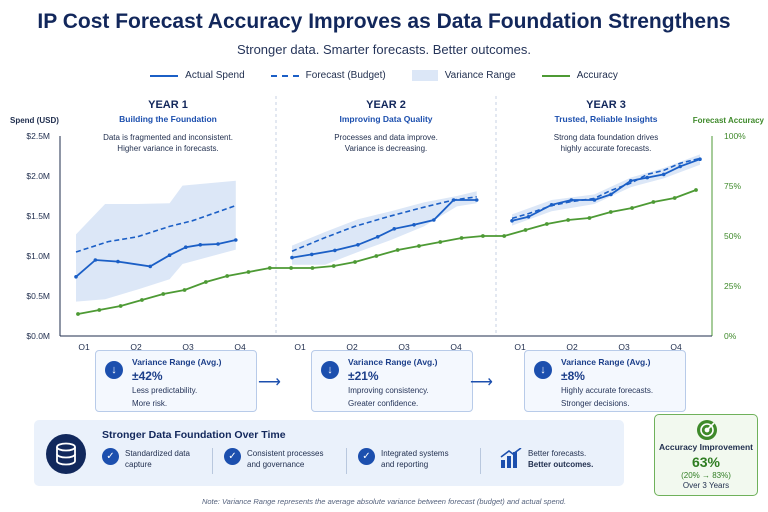  What do you see at coordinates (168, 119) in the screenshot?
I see `year-subtitle: Building the Foundation` at bounding box center [168, 119].